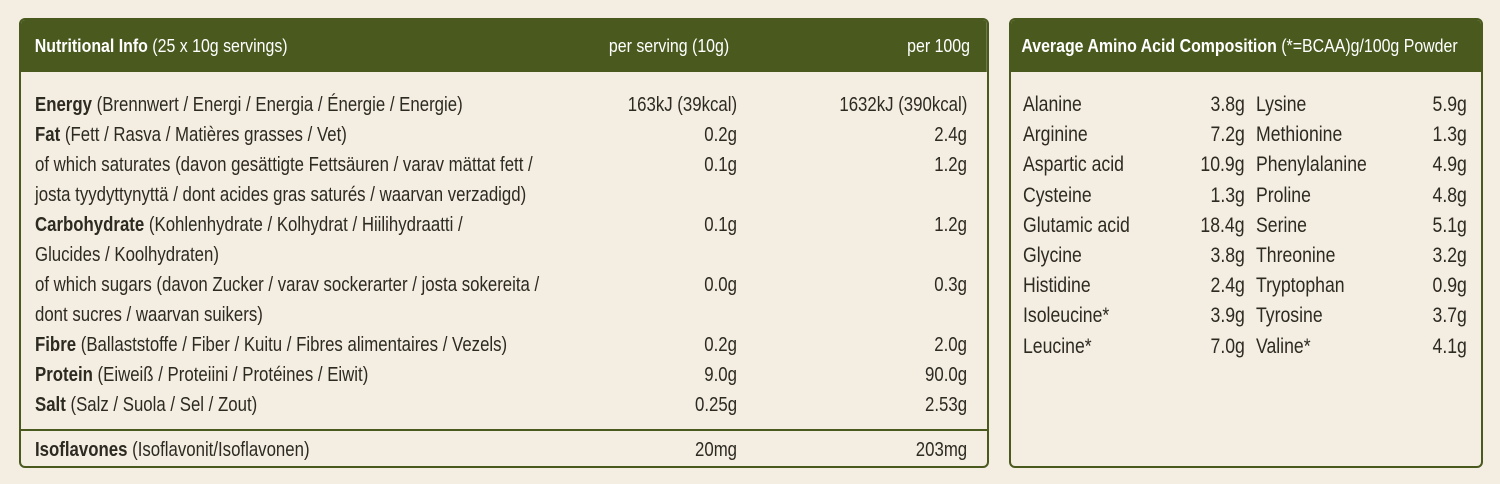 The image size is (1500, 484). What do you see at coordinates (1283, 346) in the screenshot?
I see `amino-acid-name: Valine*` at bounding box center [1283, 346].